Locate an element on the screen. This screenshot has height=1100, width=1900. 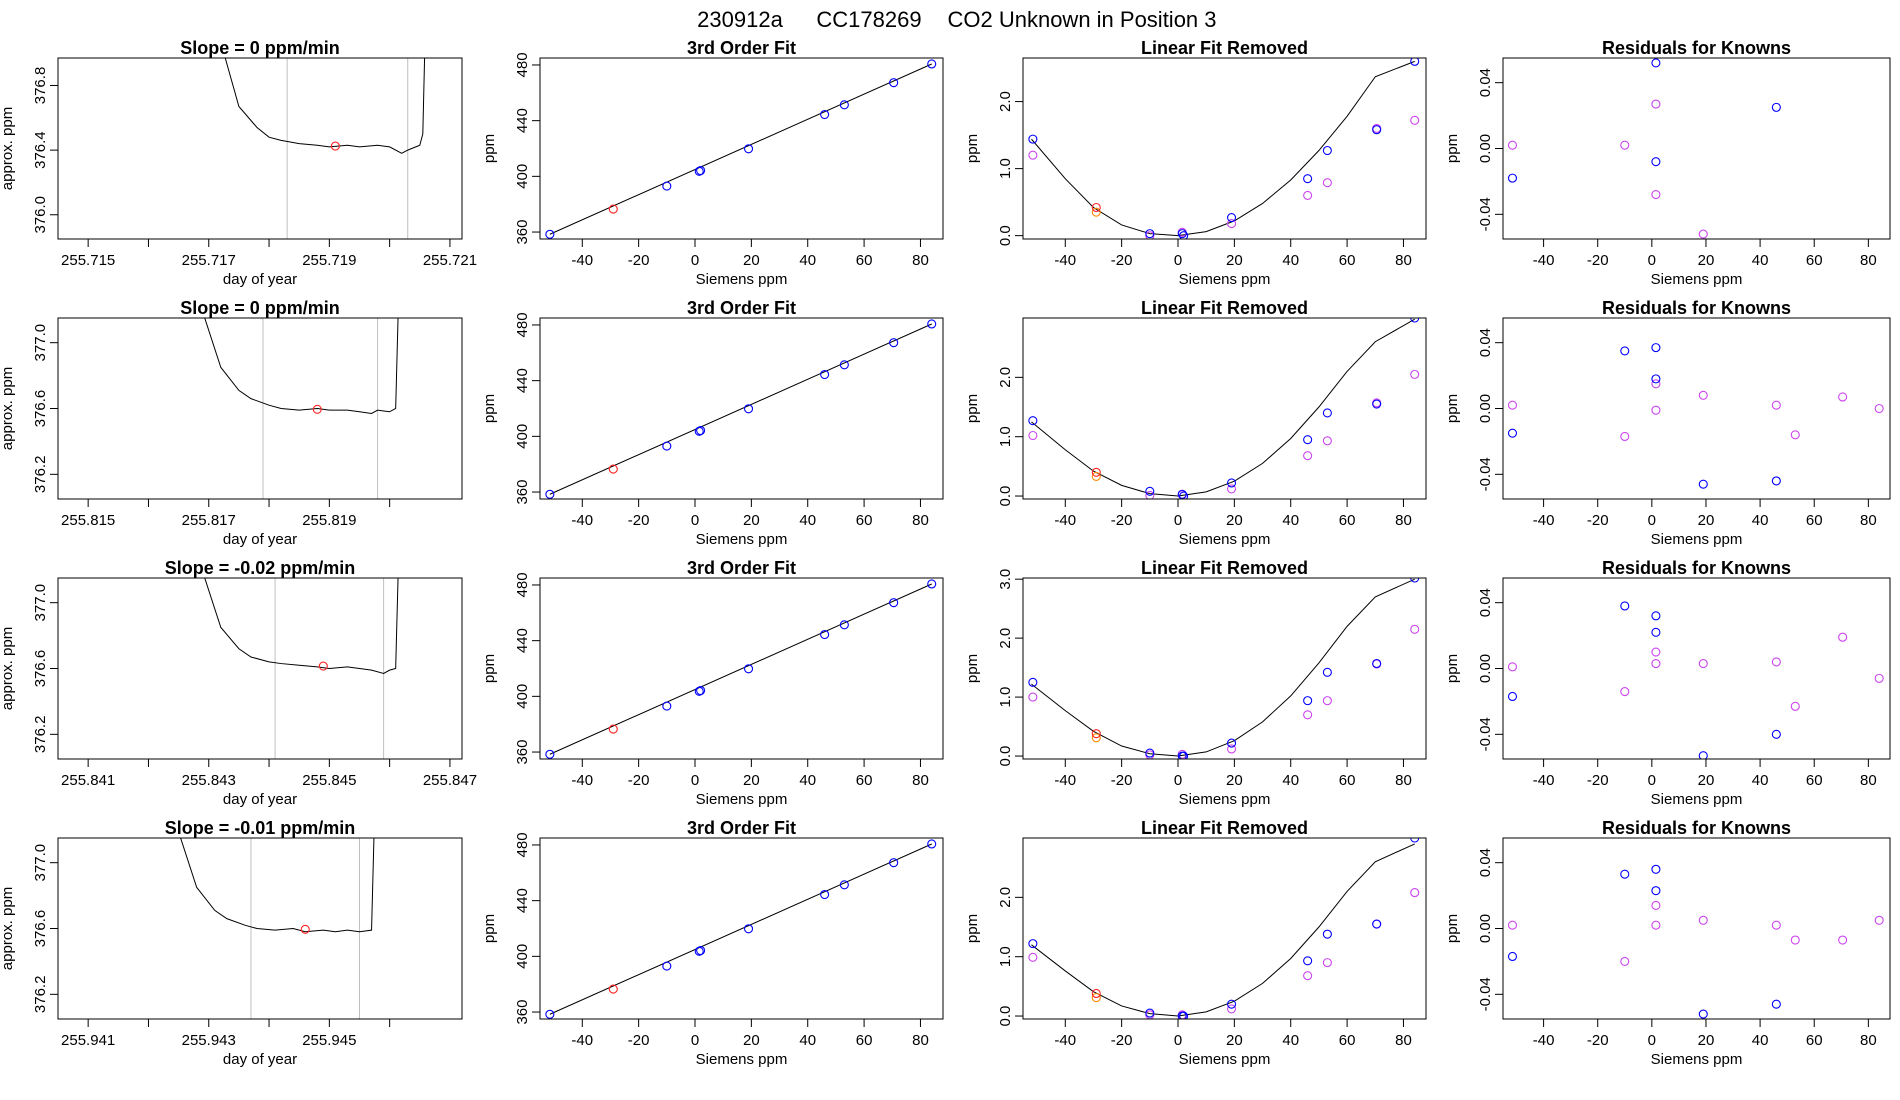
slope-title: Slope = -0.02 ppm/min is located at coordinates (260, 568).